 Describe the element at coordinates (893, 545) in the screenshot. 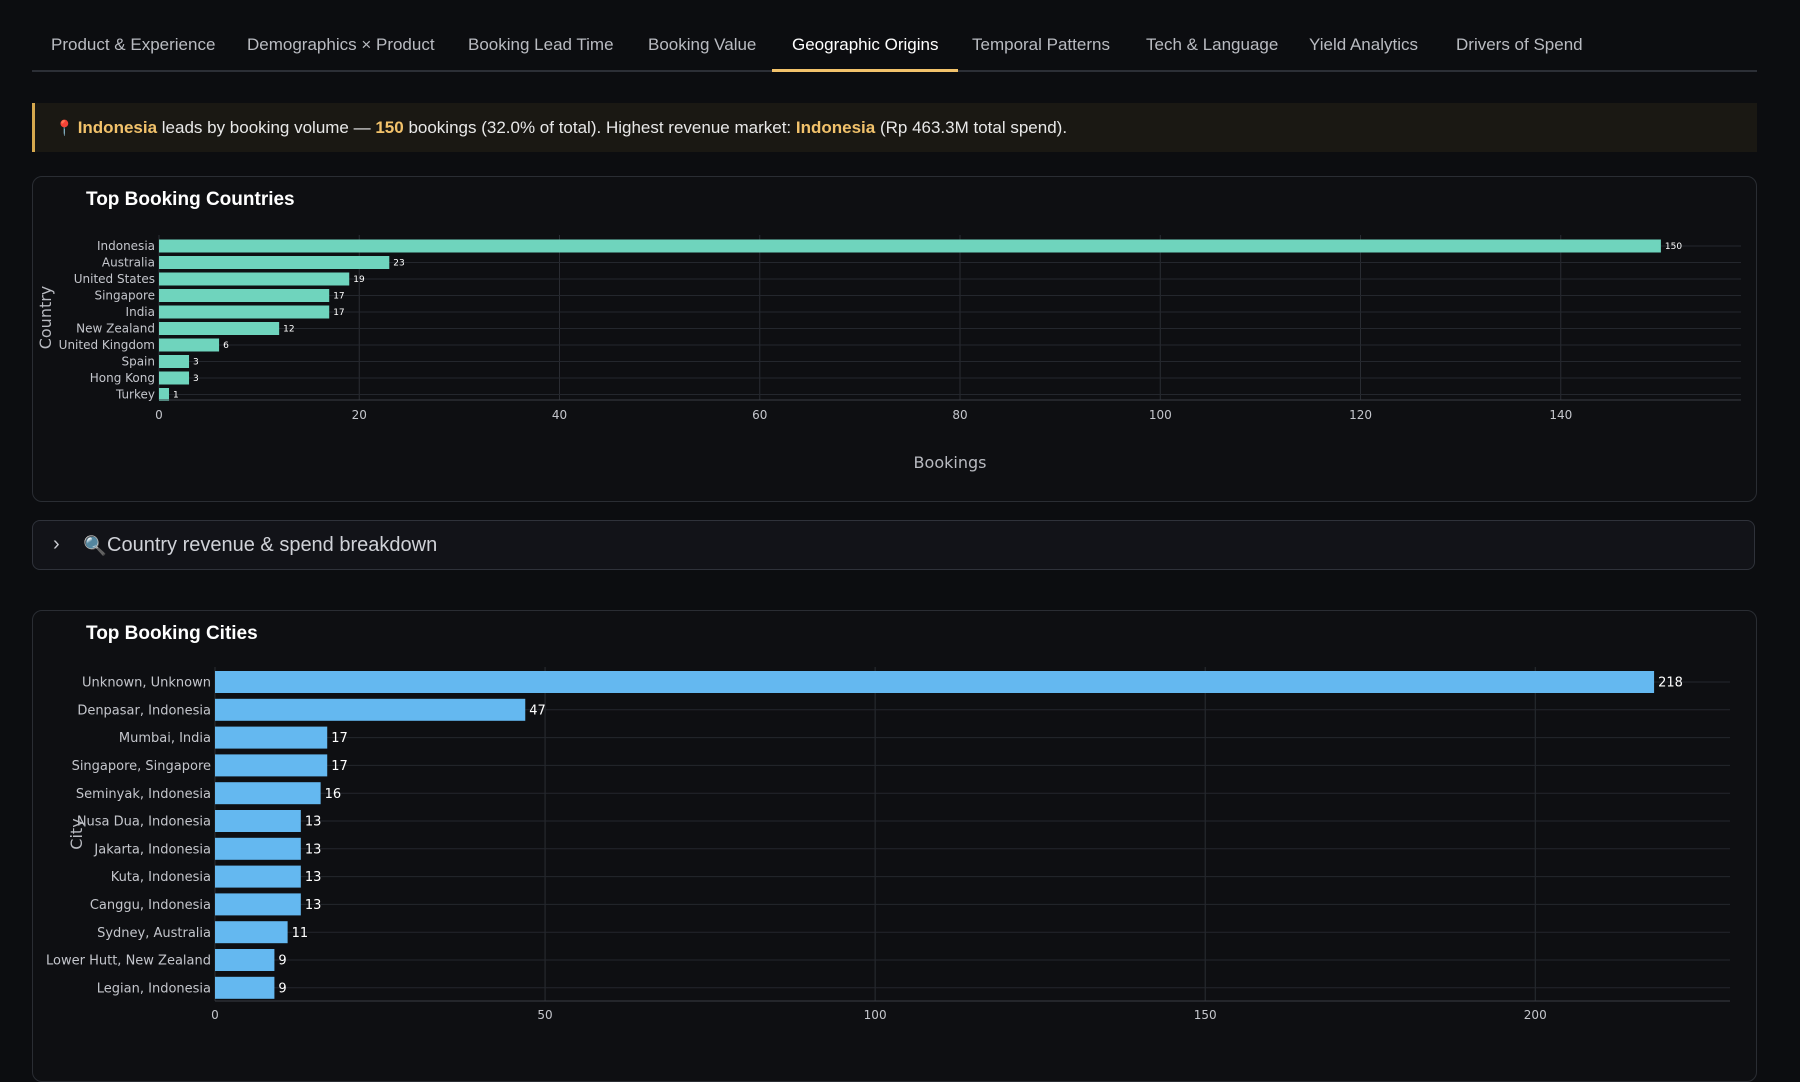

I see `country-breakdown-expander: › 🔍 Country revenue & spend breakdown` at that location.